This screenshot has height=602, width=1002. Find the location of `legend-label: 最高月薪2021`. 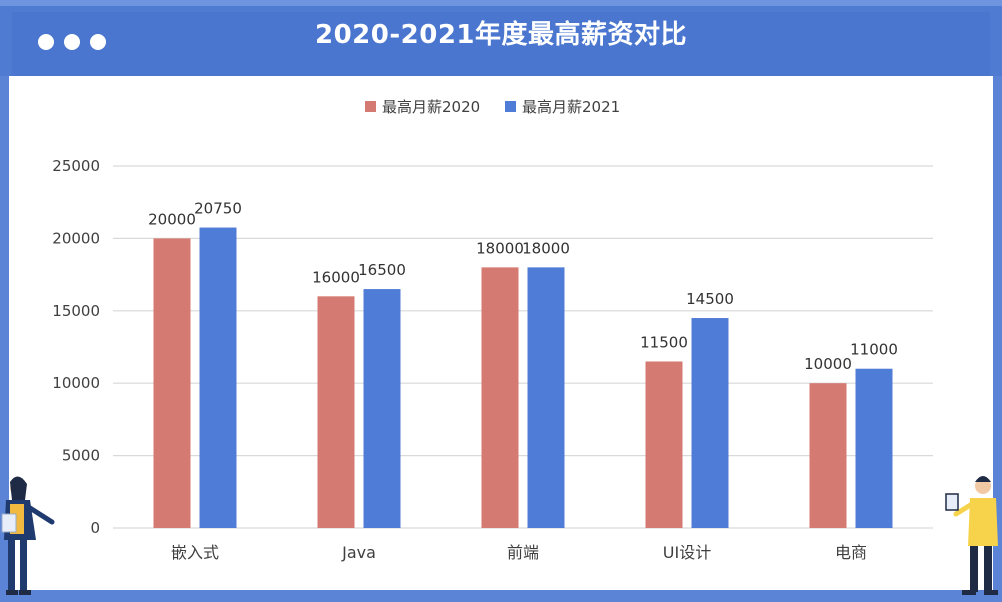

legend-label: 最高月薪2021 is located at coordinates (571, 107).